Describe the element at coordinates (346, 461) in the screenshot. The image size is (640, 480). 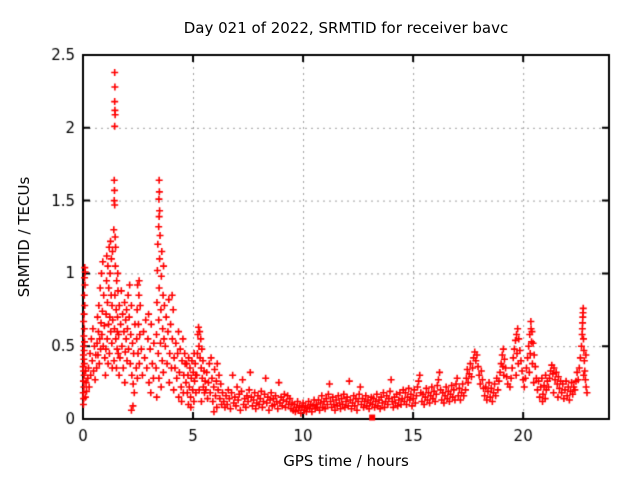
I see `x-axis-label: GPS time / hours` at that location.